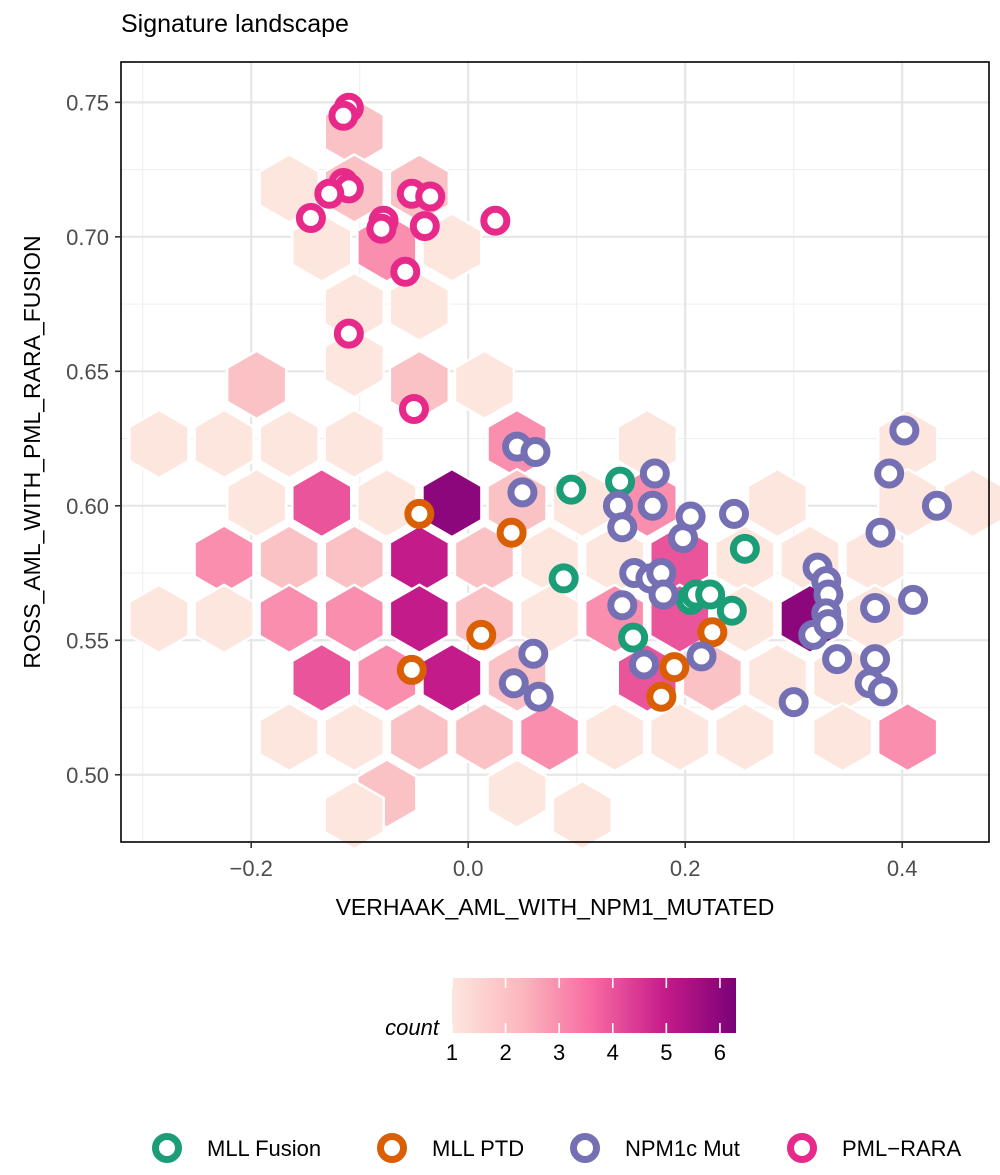 The image size is (1000, 1175). What do you see at coordinates (236, 1148) in the screenshot?
I see `legend-item: MLL Fusion` at bounding box center [236, 1148].